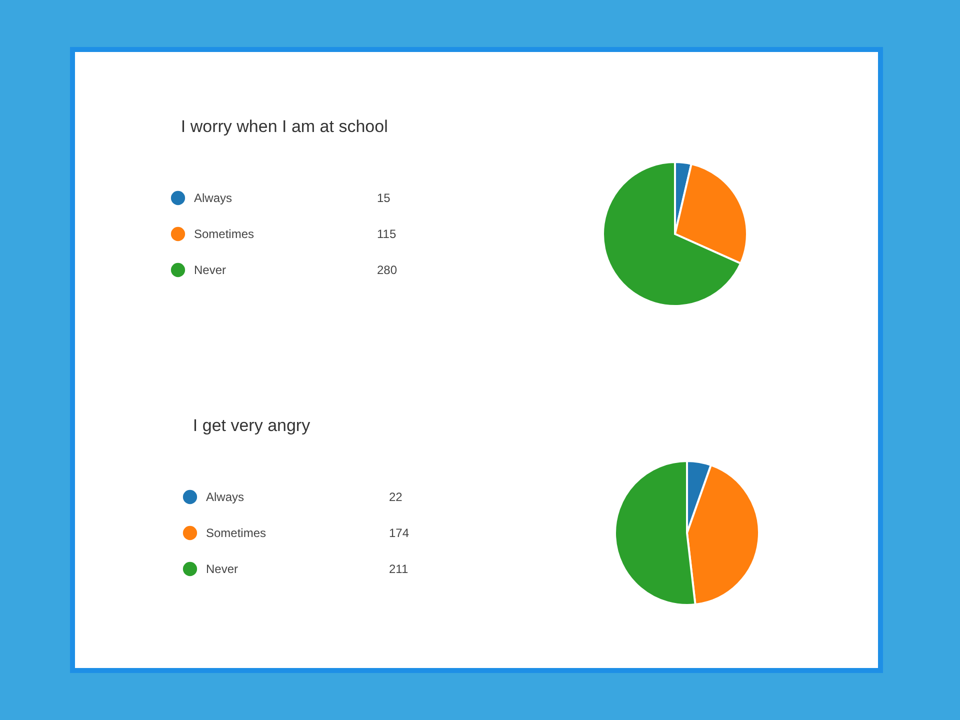  Describe the element at coordinates (399, 533) in the screenshot. I see `data-label: 174` at that location.